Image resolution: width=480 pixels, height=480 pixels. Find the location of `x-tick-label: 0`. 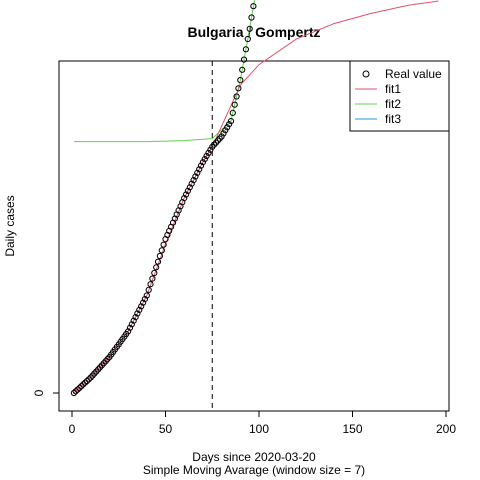

x-tick-label: 0 is located at coordinates (72, 429).